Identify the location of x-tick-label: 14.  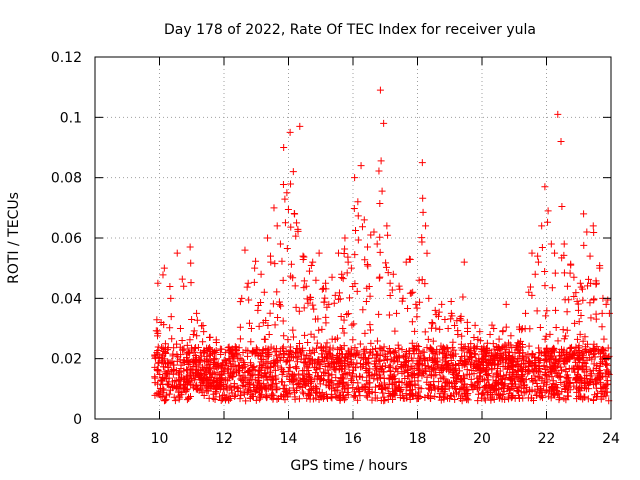
(289, 439).